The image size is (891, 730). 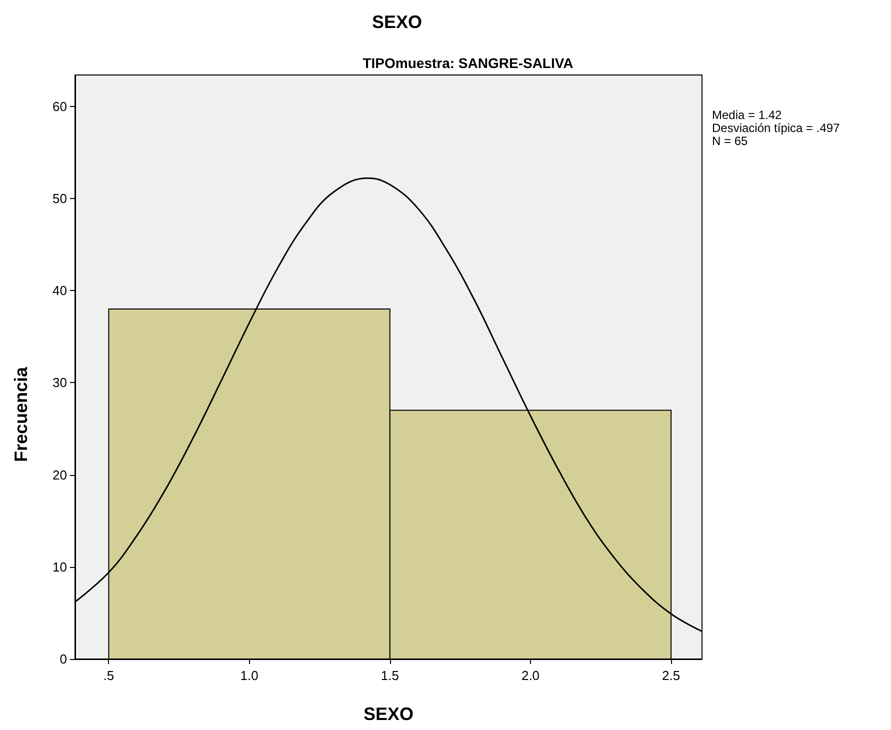 I want to click on text: Desviación típica = .497, so click(x=776, y=128).